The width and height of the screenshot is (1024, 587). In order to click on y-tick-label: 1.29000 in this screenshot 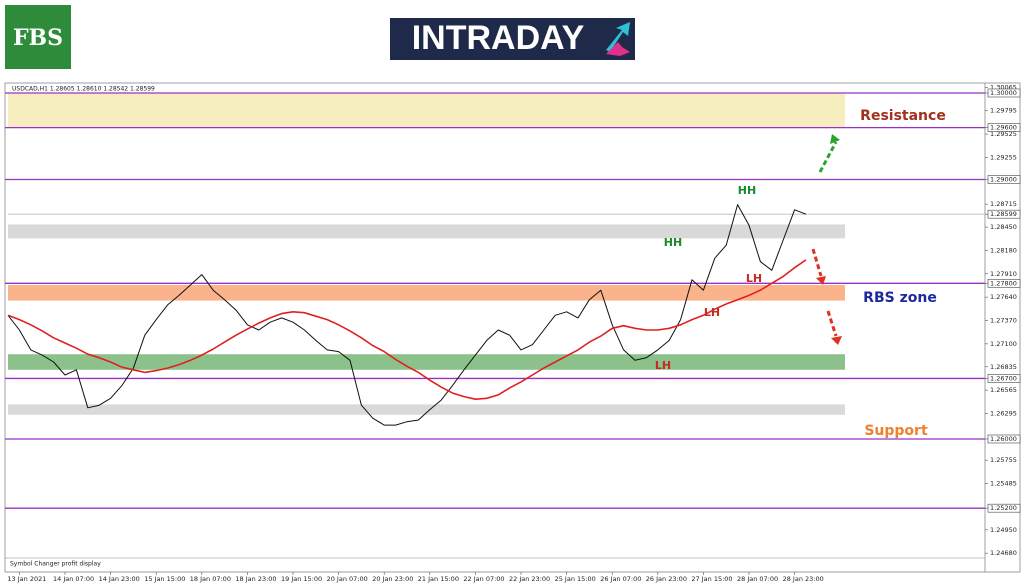, I will do `click(1003, 179)`.